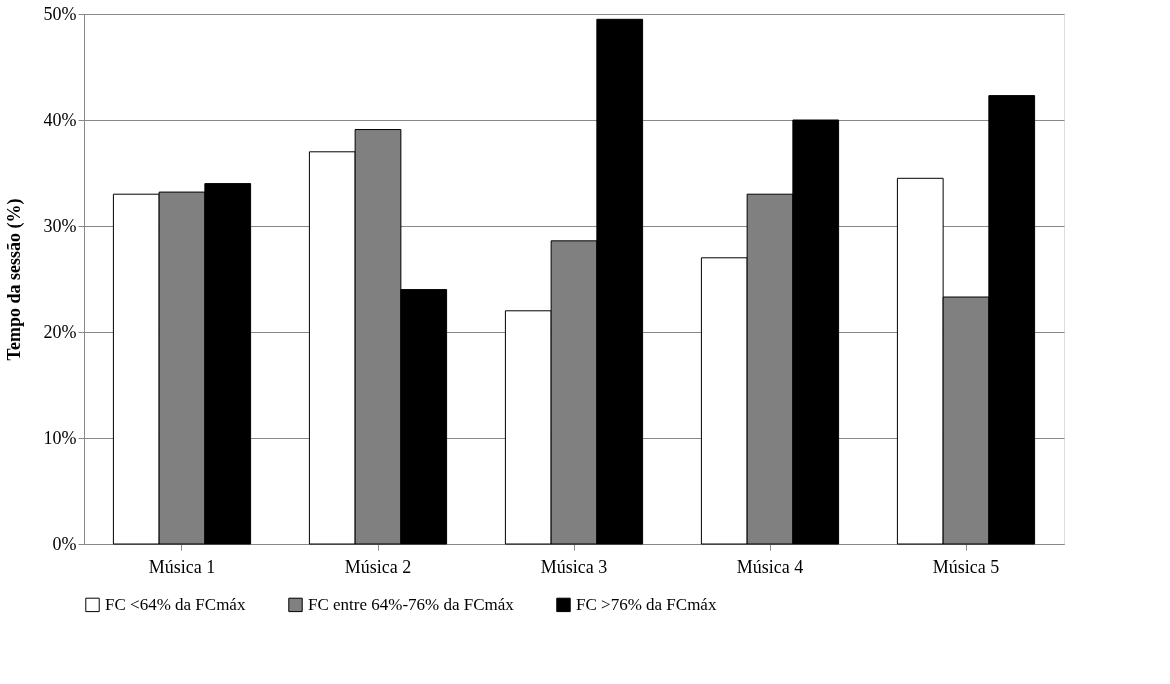  Describe the element at coordinates (60, 13) in the screenshot. I see `y-tick-label: 50%` at that location.